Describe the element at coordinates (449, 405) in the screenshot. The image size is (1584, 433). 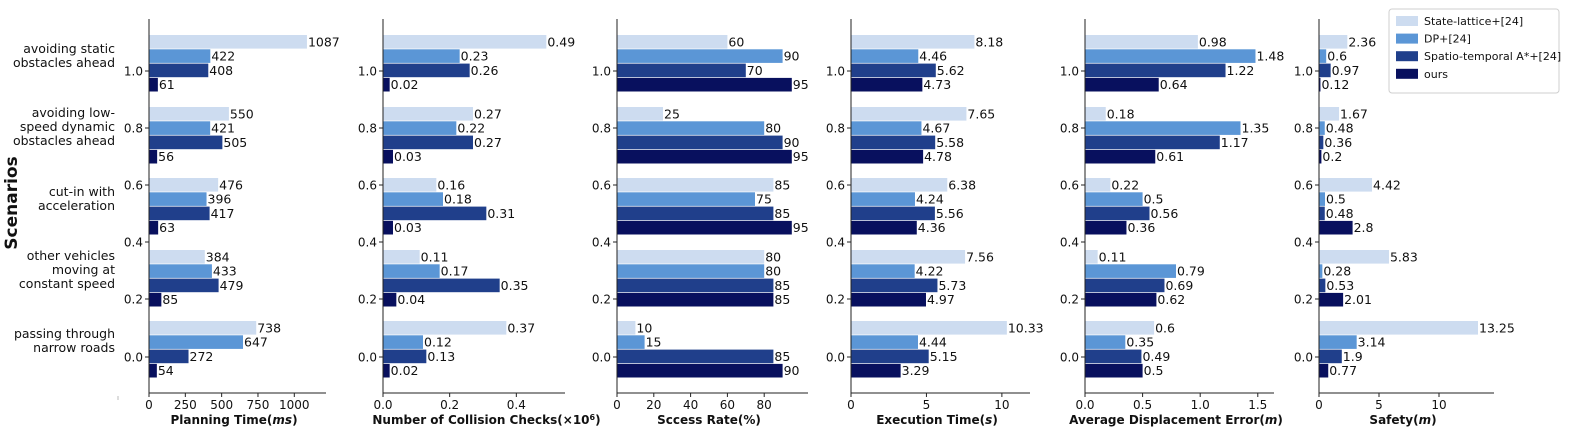
I see `x-tick-label-2-1: 0.2` at that location.